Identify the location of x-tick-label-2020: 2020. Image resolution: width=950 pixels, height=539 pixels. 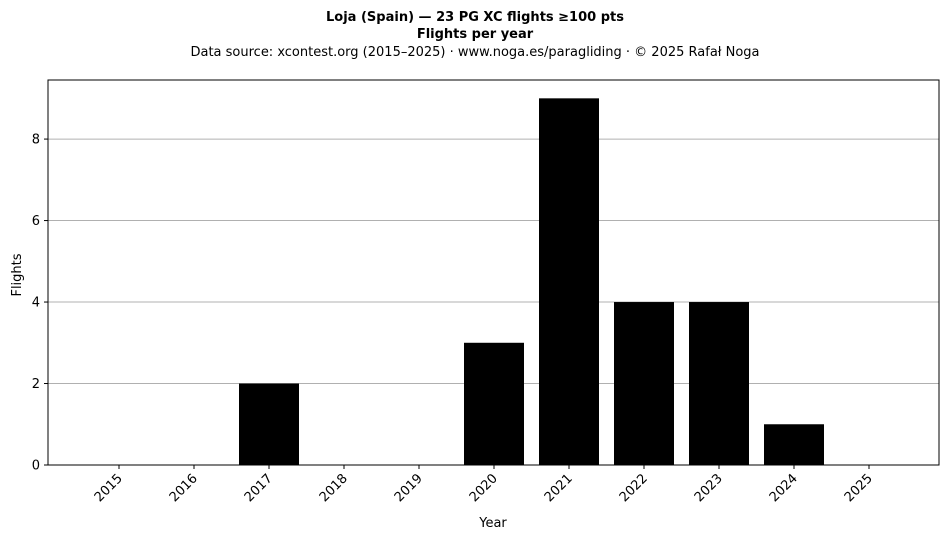
(484, 488).